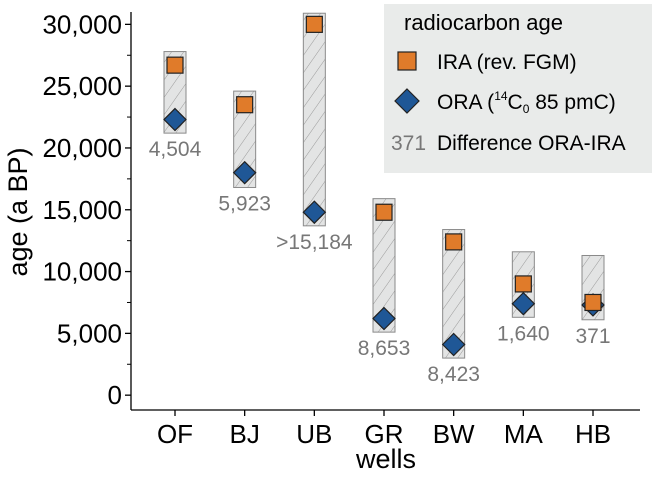 The width and height of the screenshot is (656, 484). I want to click on y-tick-label: 5,000, so click(89, 333).